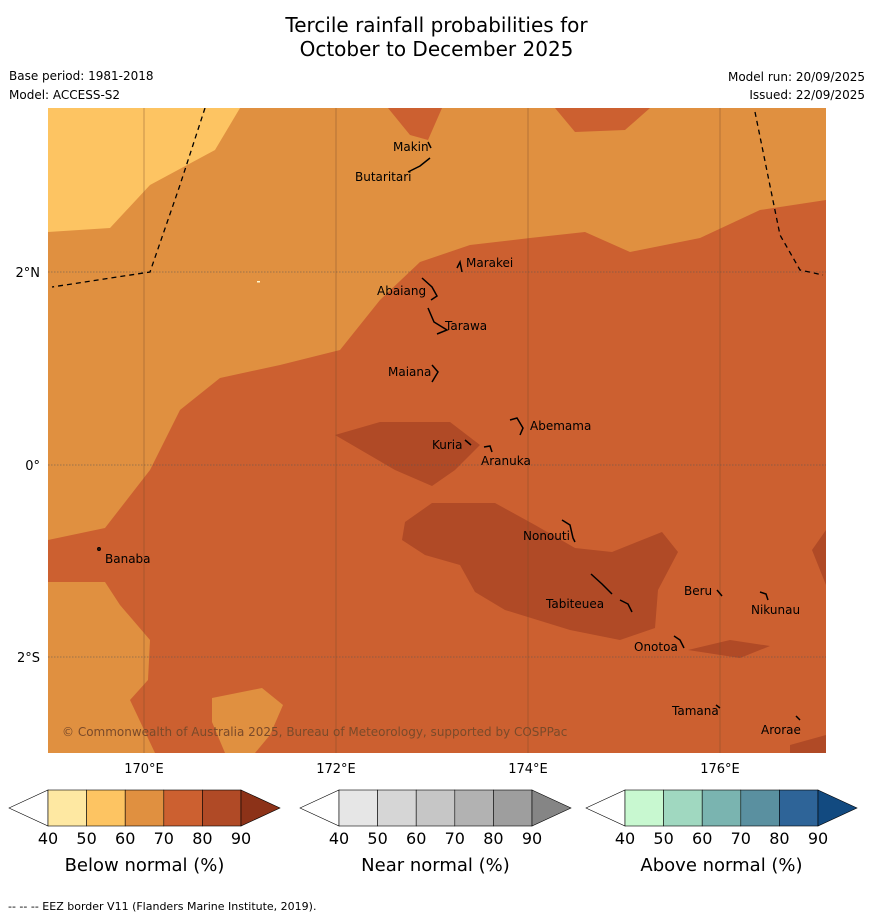 This screenshot has height=919, width=873. I want to click on lon-label-172e: 172°E, so click(336, 769).